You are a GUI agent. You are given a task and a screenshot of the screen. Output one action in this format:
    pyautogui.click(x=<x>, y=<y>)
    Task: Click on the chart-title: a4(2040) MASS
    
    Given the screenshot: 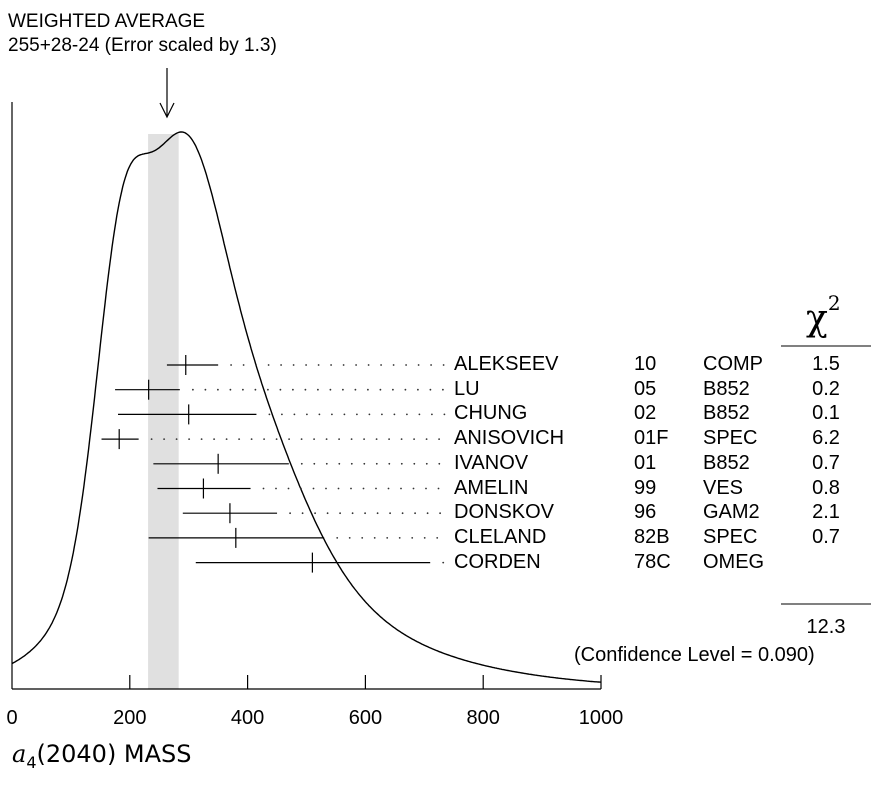 What is the action you would take?
    pyautogui.click(x=102, y=756)
    